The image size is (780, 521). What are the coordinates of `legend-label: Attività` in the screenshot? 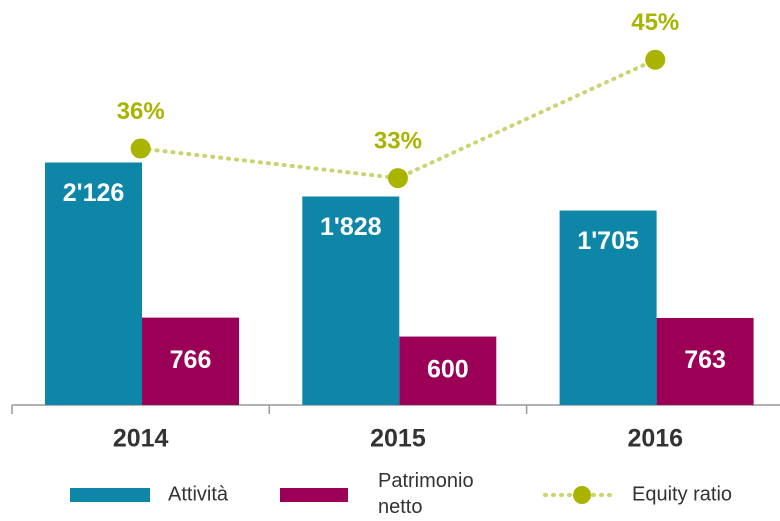 It's located at (198, 494).